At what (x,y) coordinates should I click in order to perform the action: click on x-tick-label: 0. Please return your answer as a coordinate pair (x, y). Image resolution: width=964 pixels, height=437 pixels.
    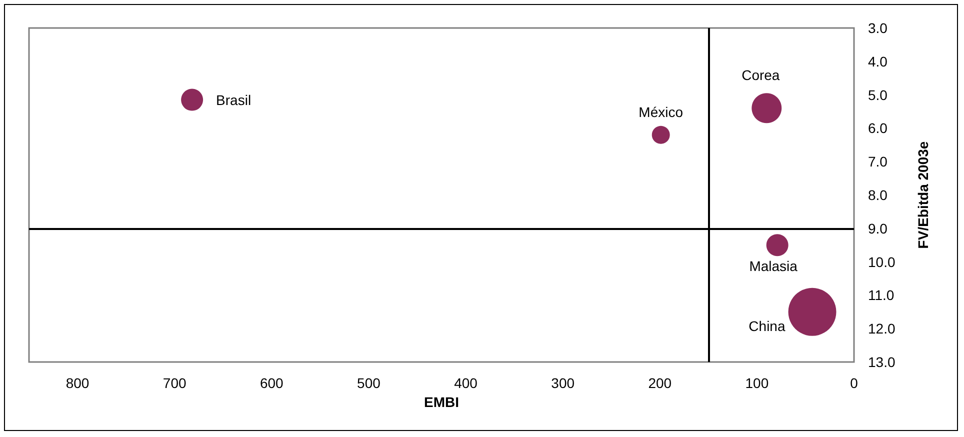
    Looking at the image, I should click on (854, 383).